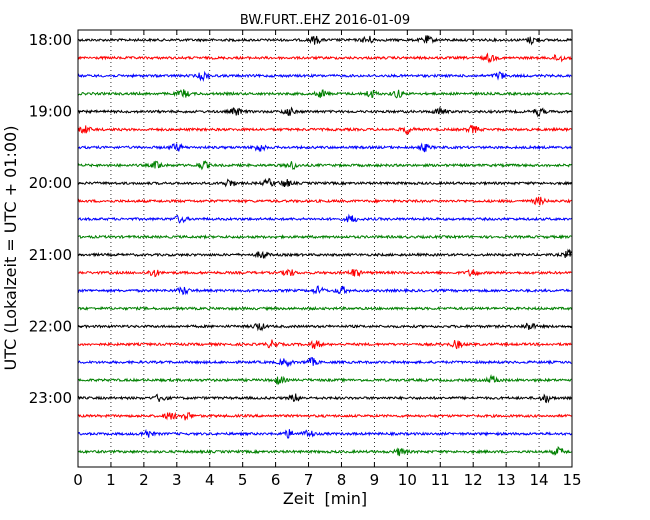 The height and width of the screenshot is (520, 650). I want to click on x-tick-label: 5, so click(243, 480).